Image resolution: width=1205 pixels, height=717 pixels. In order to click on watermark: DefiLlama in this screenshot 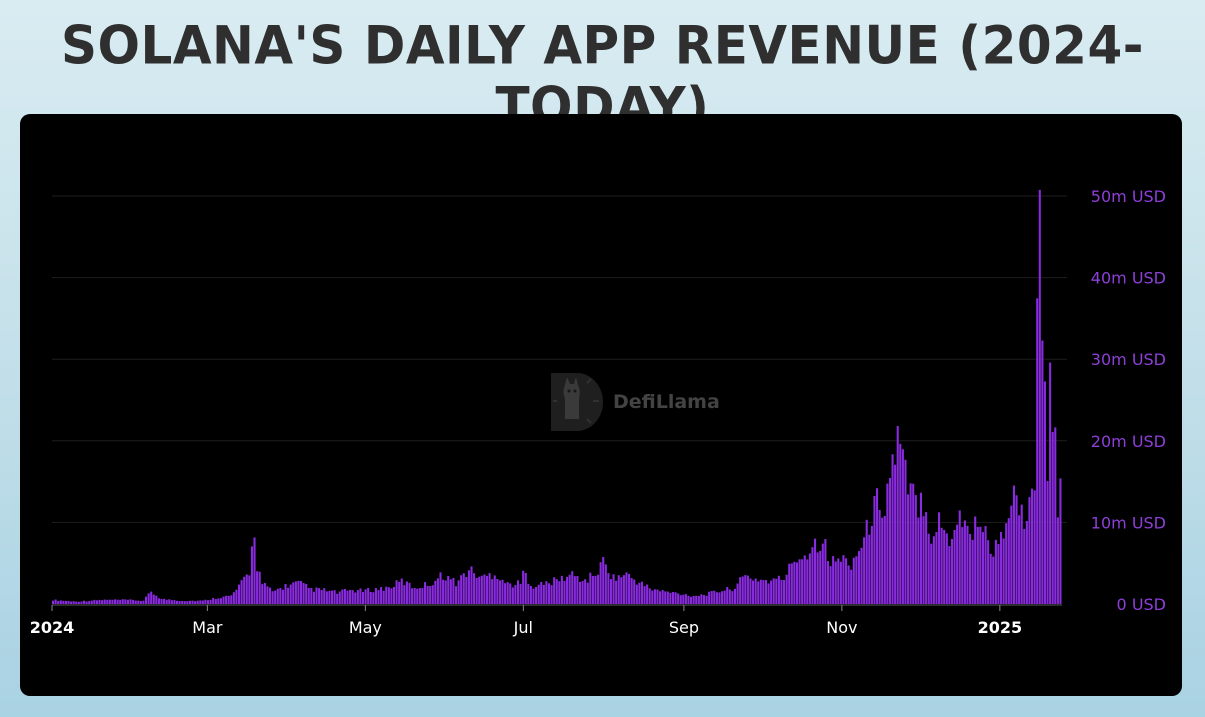, I will do `click(647, 402)`.